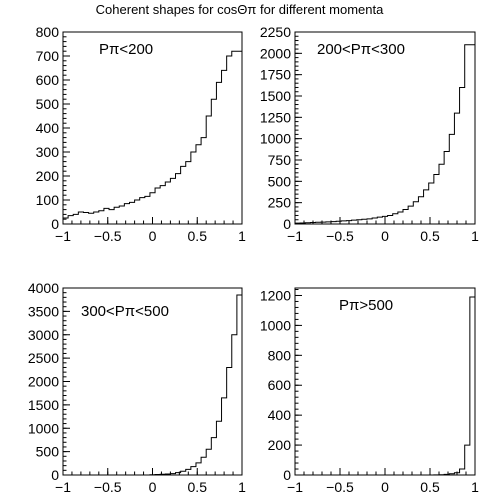  I want to click on y-tick-label: 1250, so click(275, 117).